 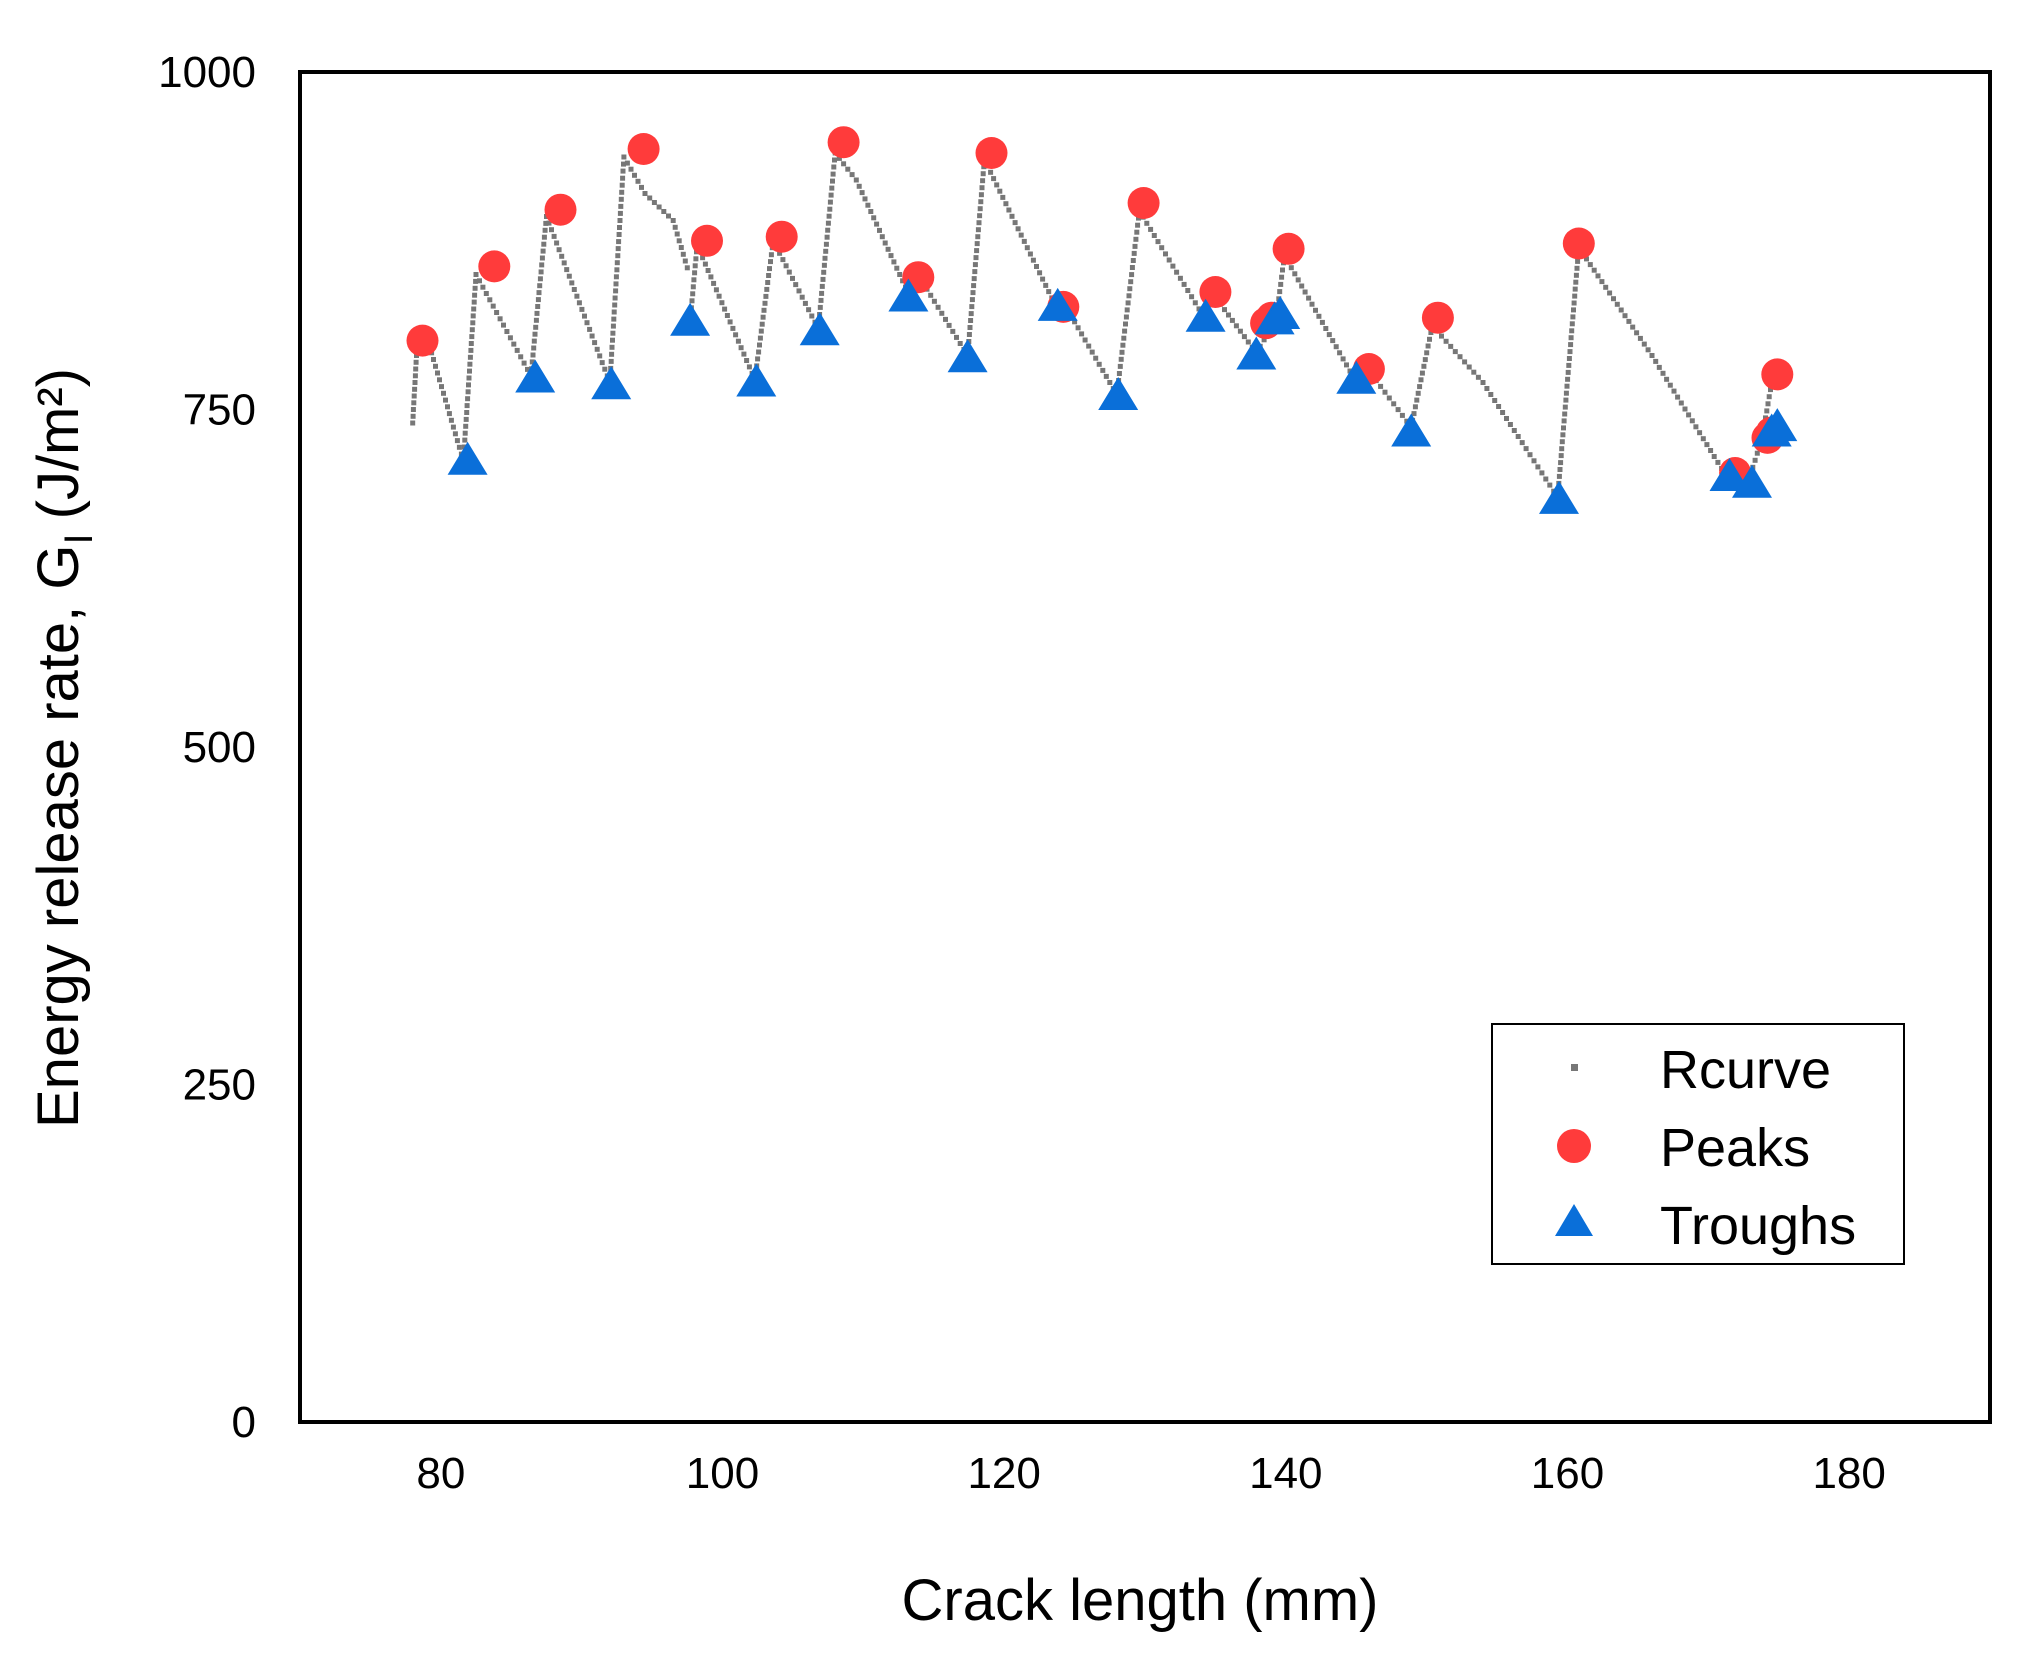 What do you see at coordinates (58, 836) in the screenshot?
I see `y-axis-label-main: Energy release rate, G` at bounding box center [58, 836].